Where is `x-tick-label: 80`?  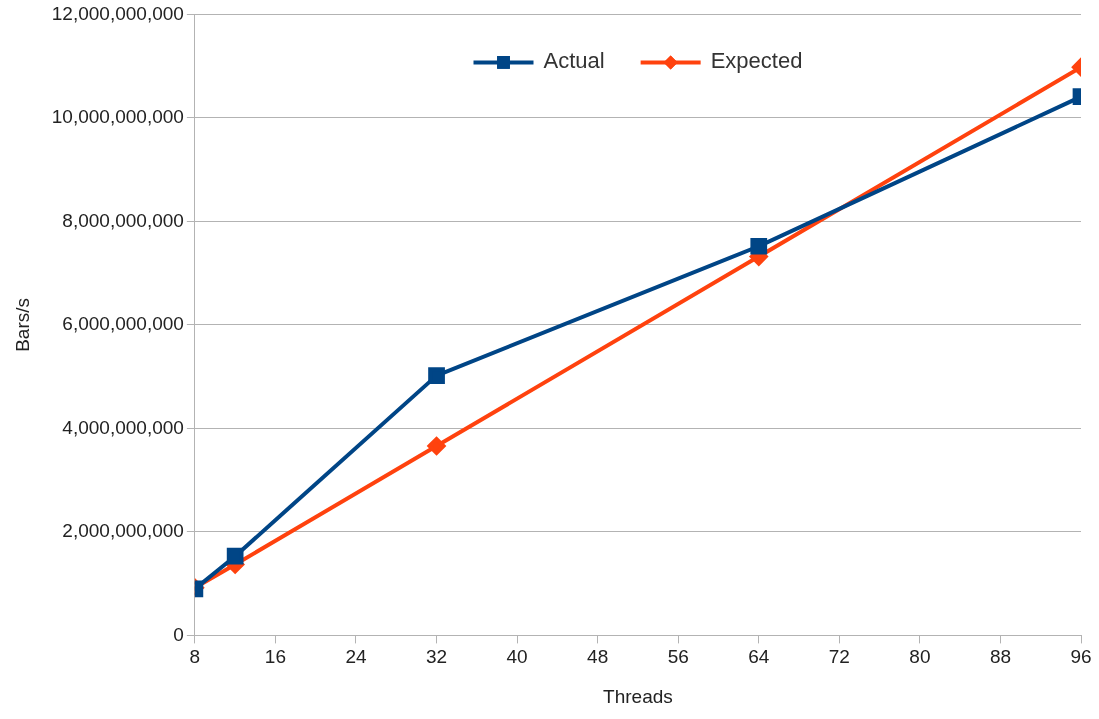 x-tick-label: 80 is located at coordinates (920, 657).